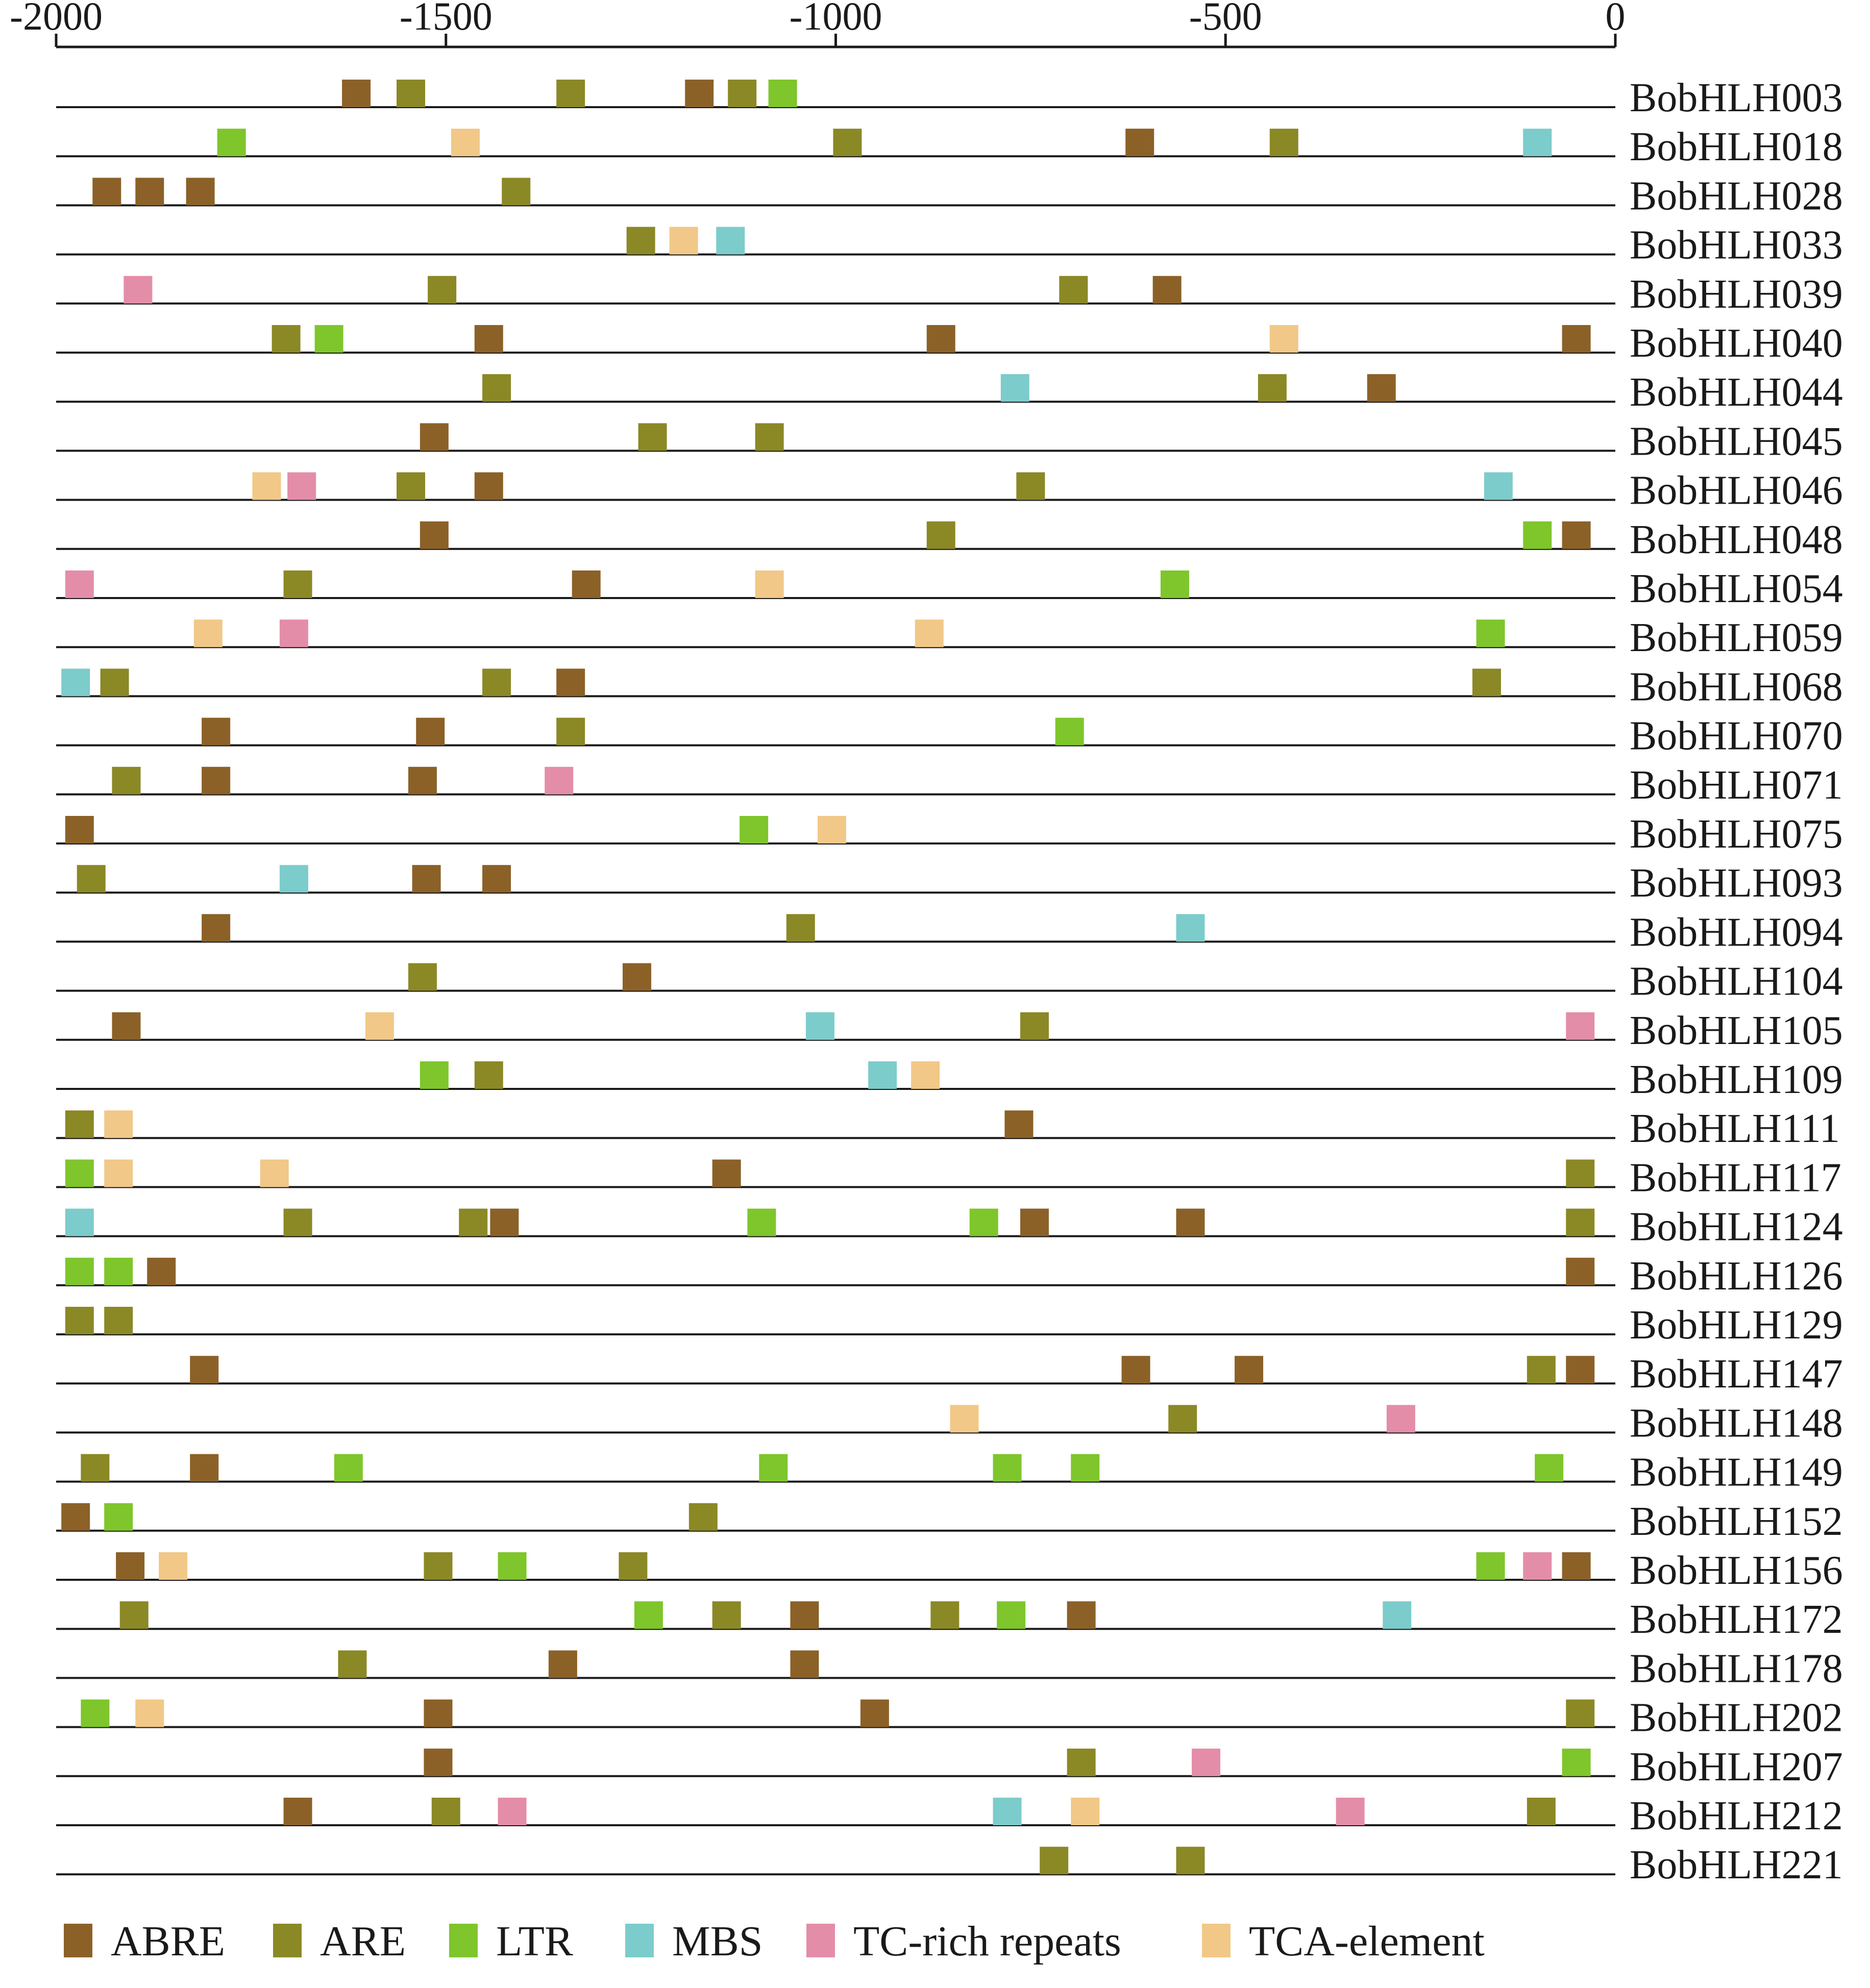  I want to click on gene-row: BobHLH172, so click(949, 1619).